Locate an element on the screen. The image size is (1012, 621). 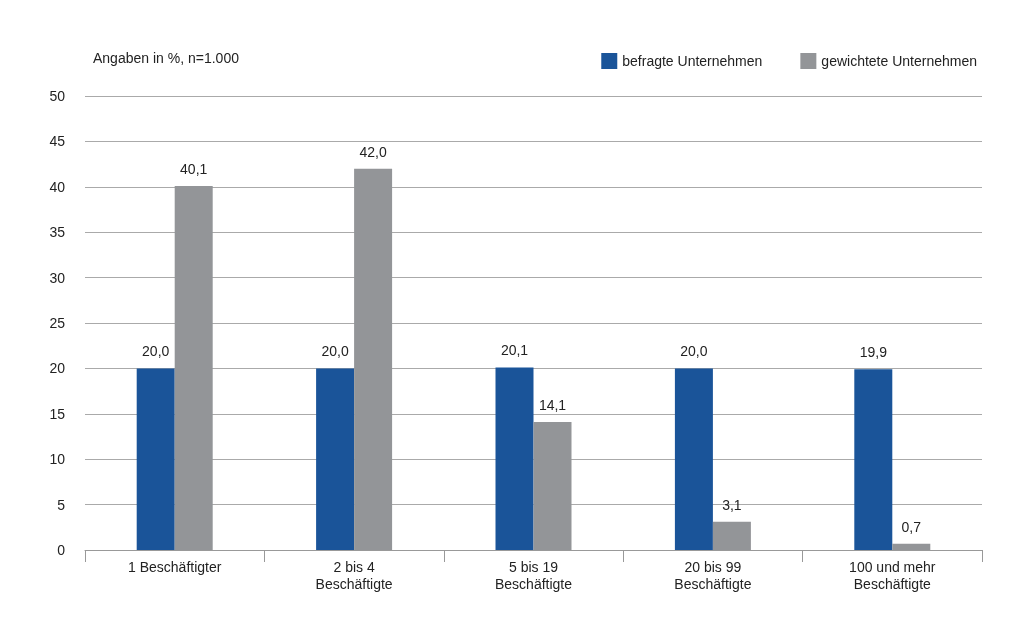
y-tick-label: 10 is located at coordinates (57, 459).